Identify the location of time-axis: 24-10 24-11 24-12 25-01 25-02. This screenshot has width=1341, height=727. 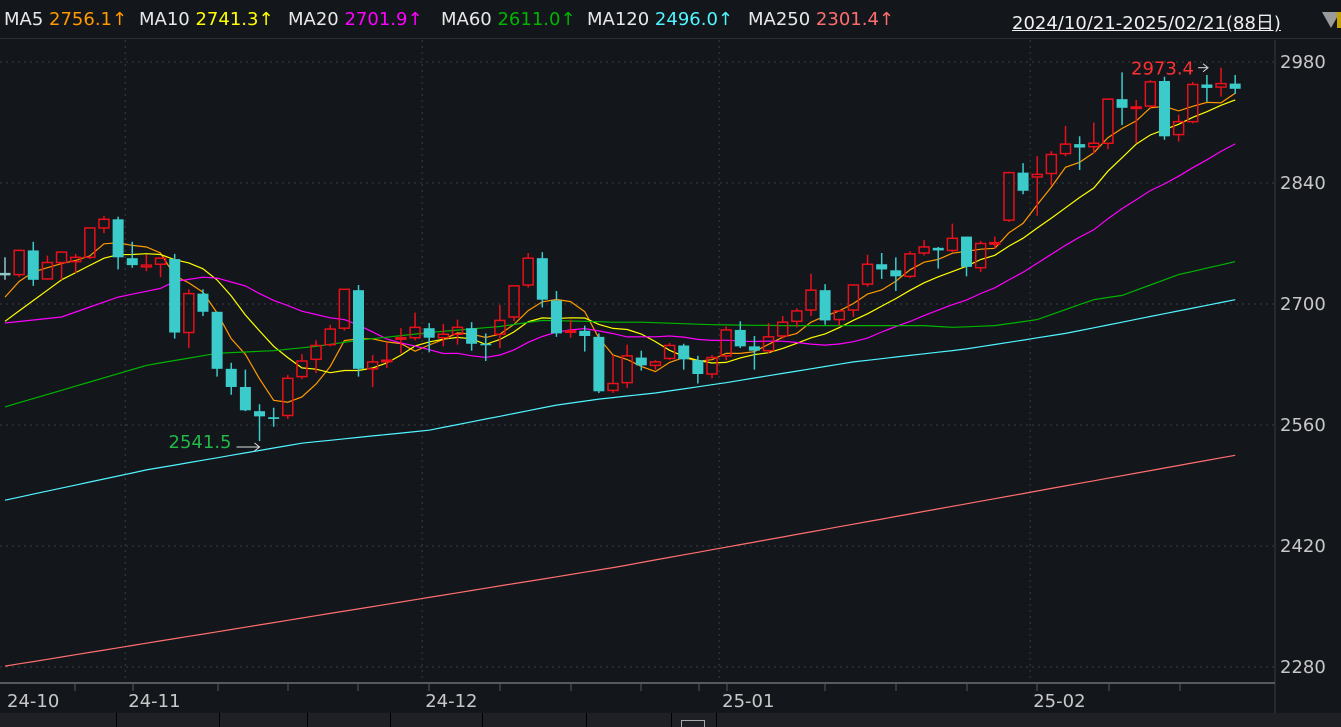
(594, 698).